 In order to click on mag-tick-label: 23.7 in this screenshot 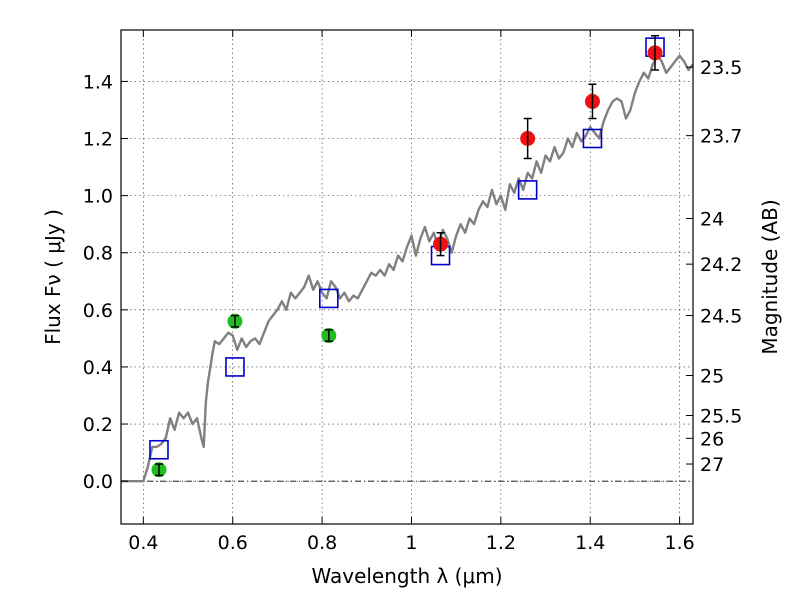, I will do `click(721, 137)`.